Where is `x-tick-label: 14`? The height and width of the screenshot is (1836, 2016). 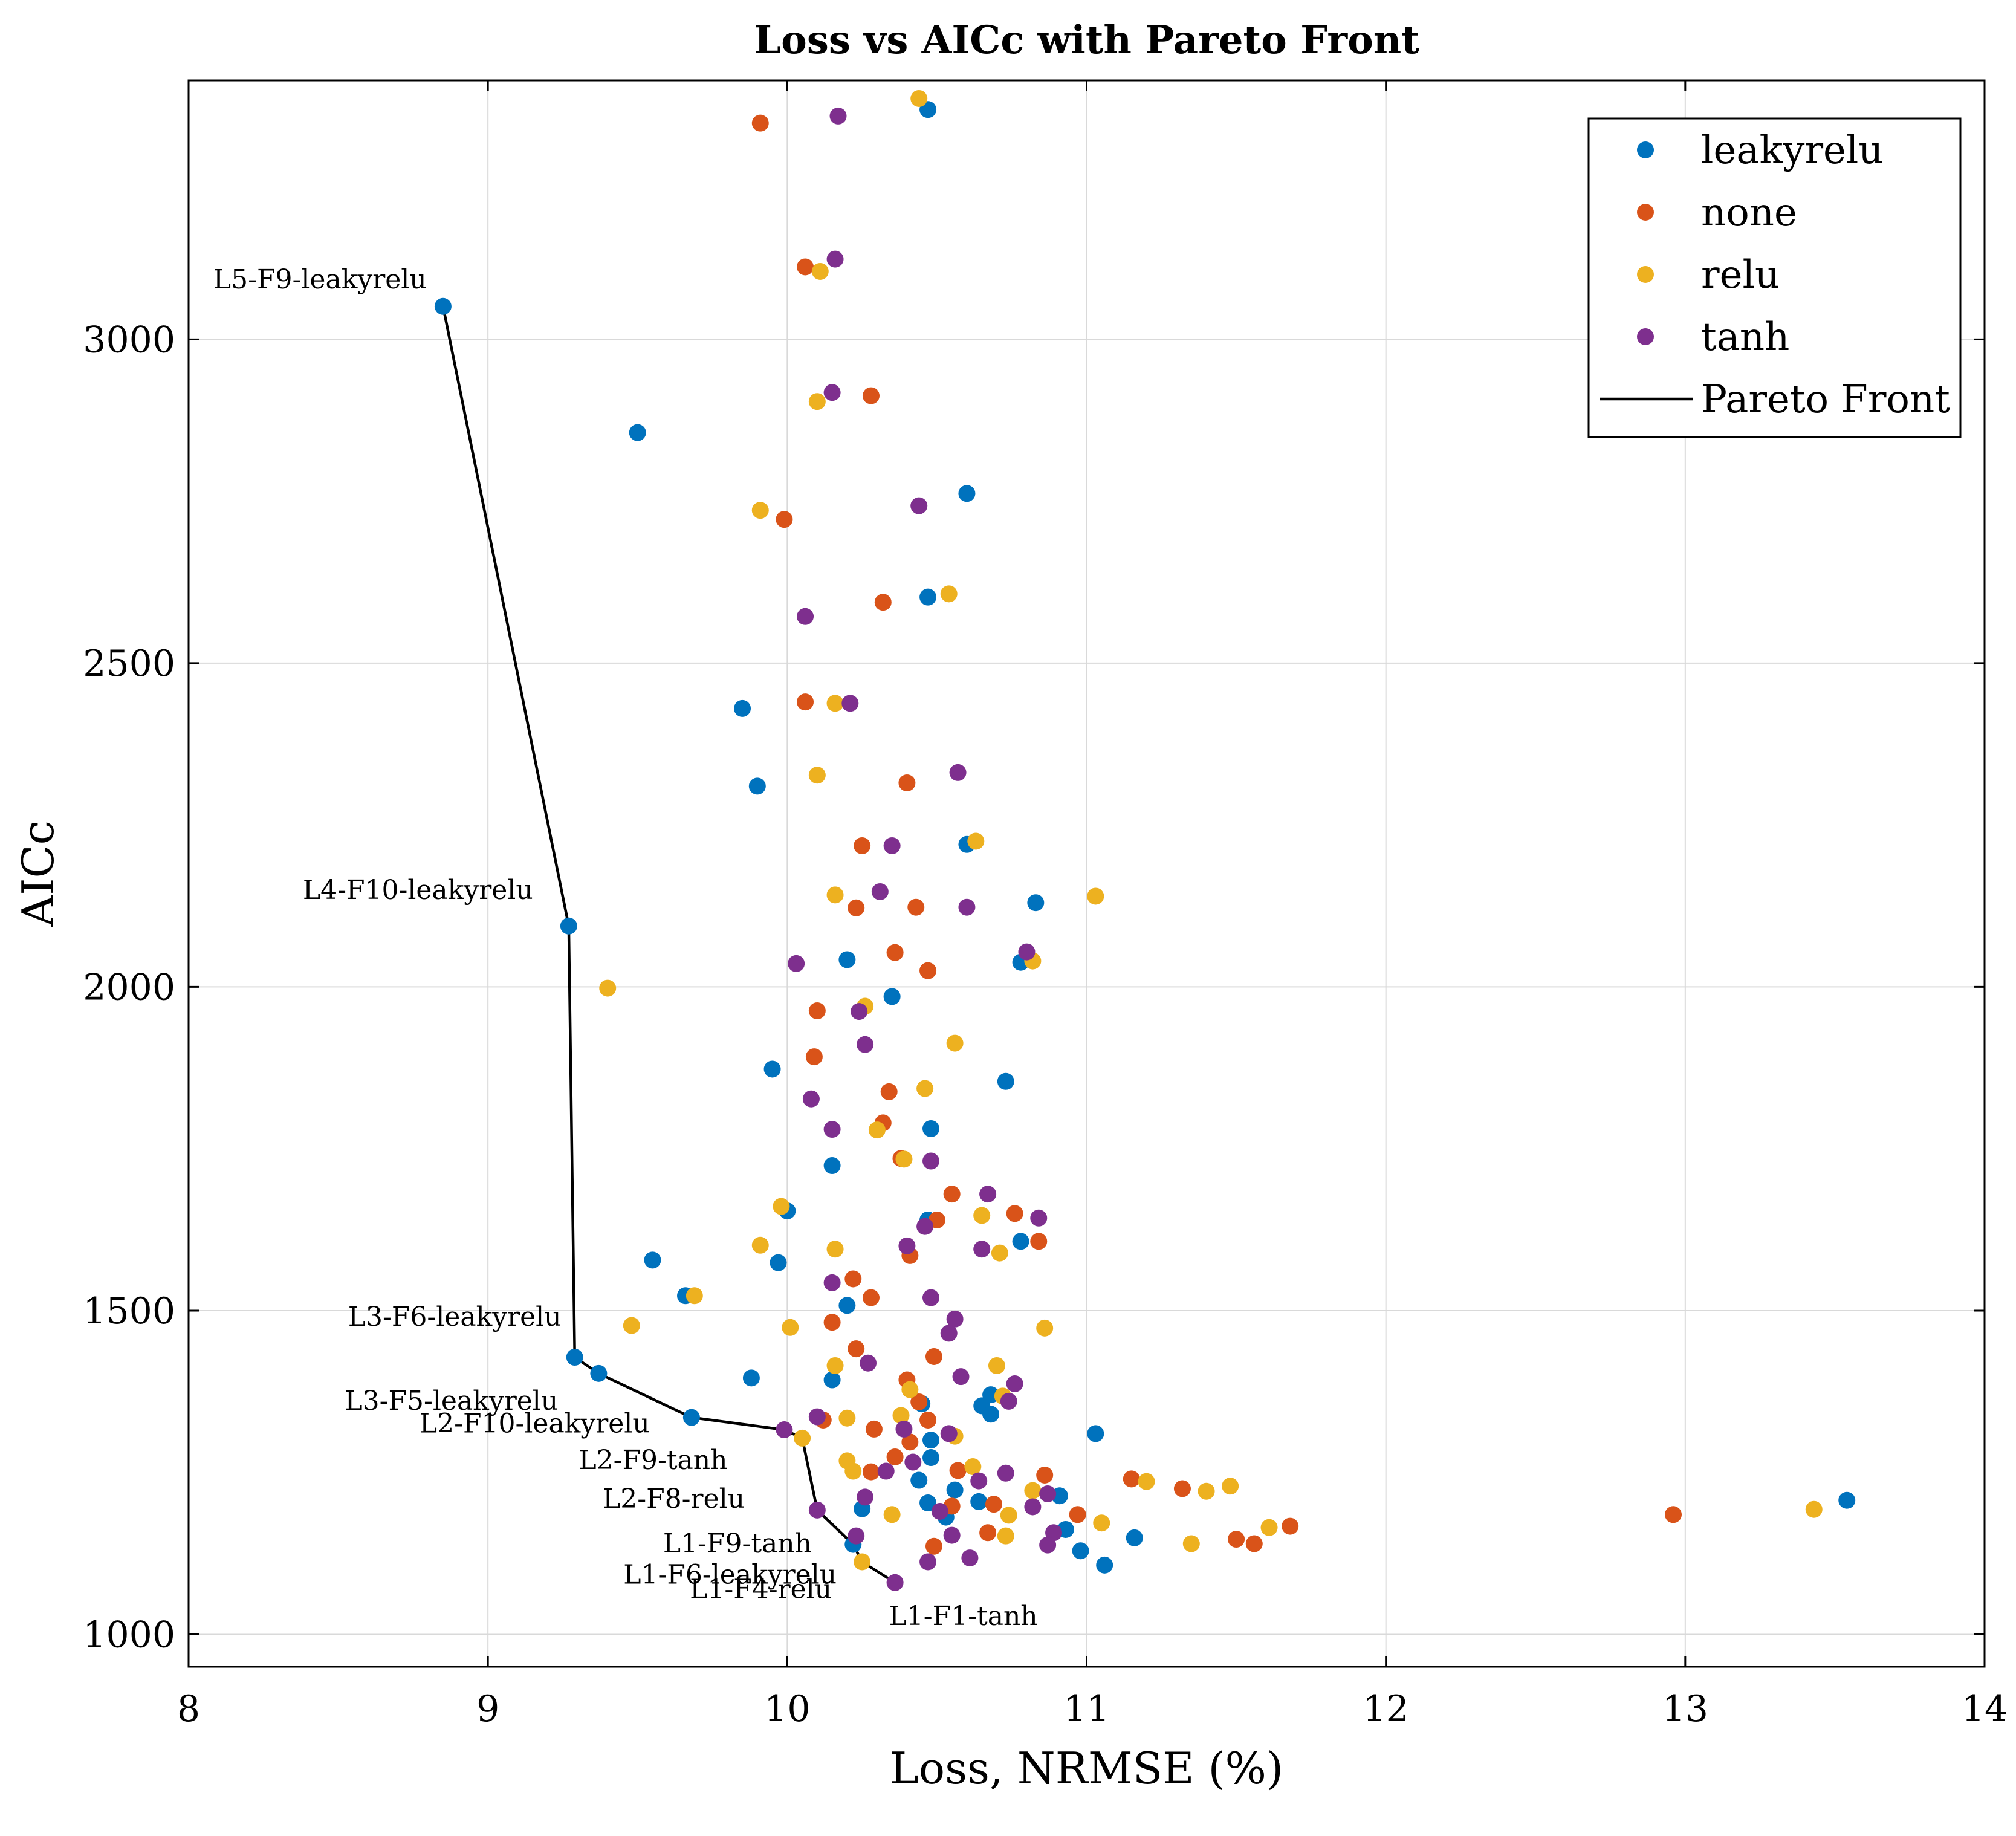
x-tick-label: 14 is located at coordinates (1985, 1709).